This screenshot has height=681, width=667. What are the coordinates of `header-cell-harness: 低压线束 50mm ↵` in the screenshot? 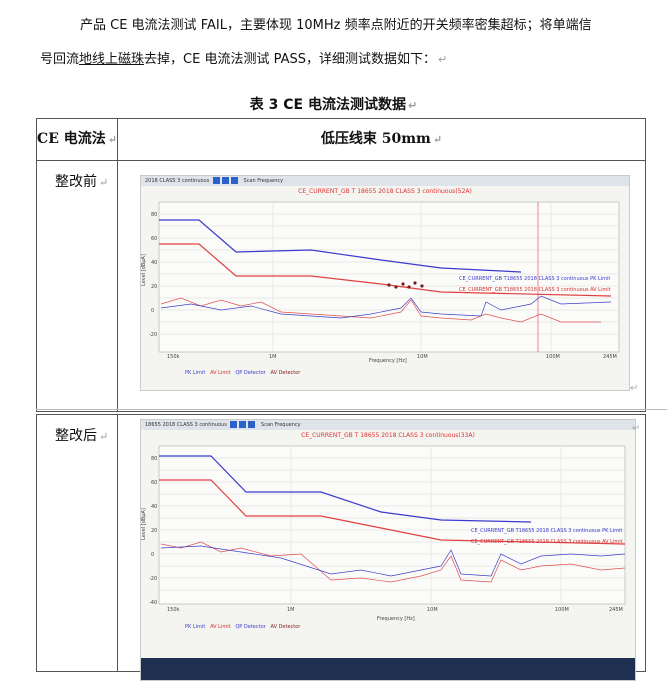 It's located at (381, 139).